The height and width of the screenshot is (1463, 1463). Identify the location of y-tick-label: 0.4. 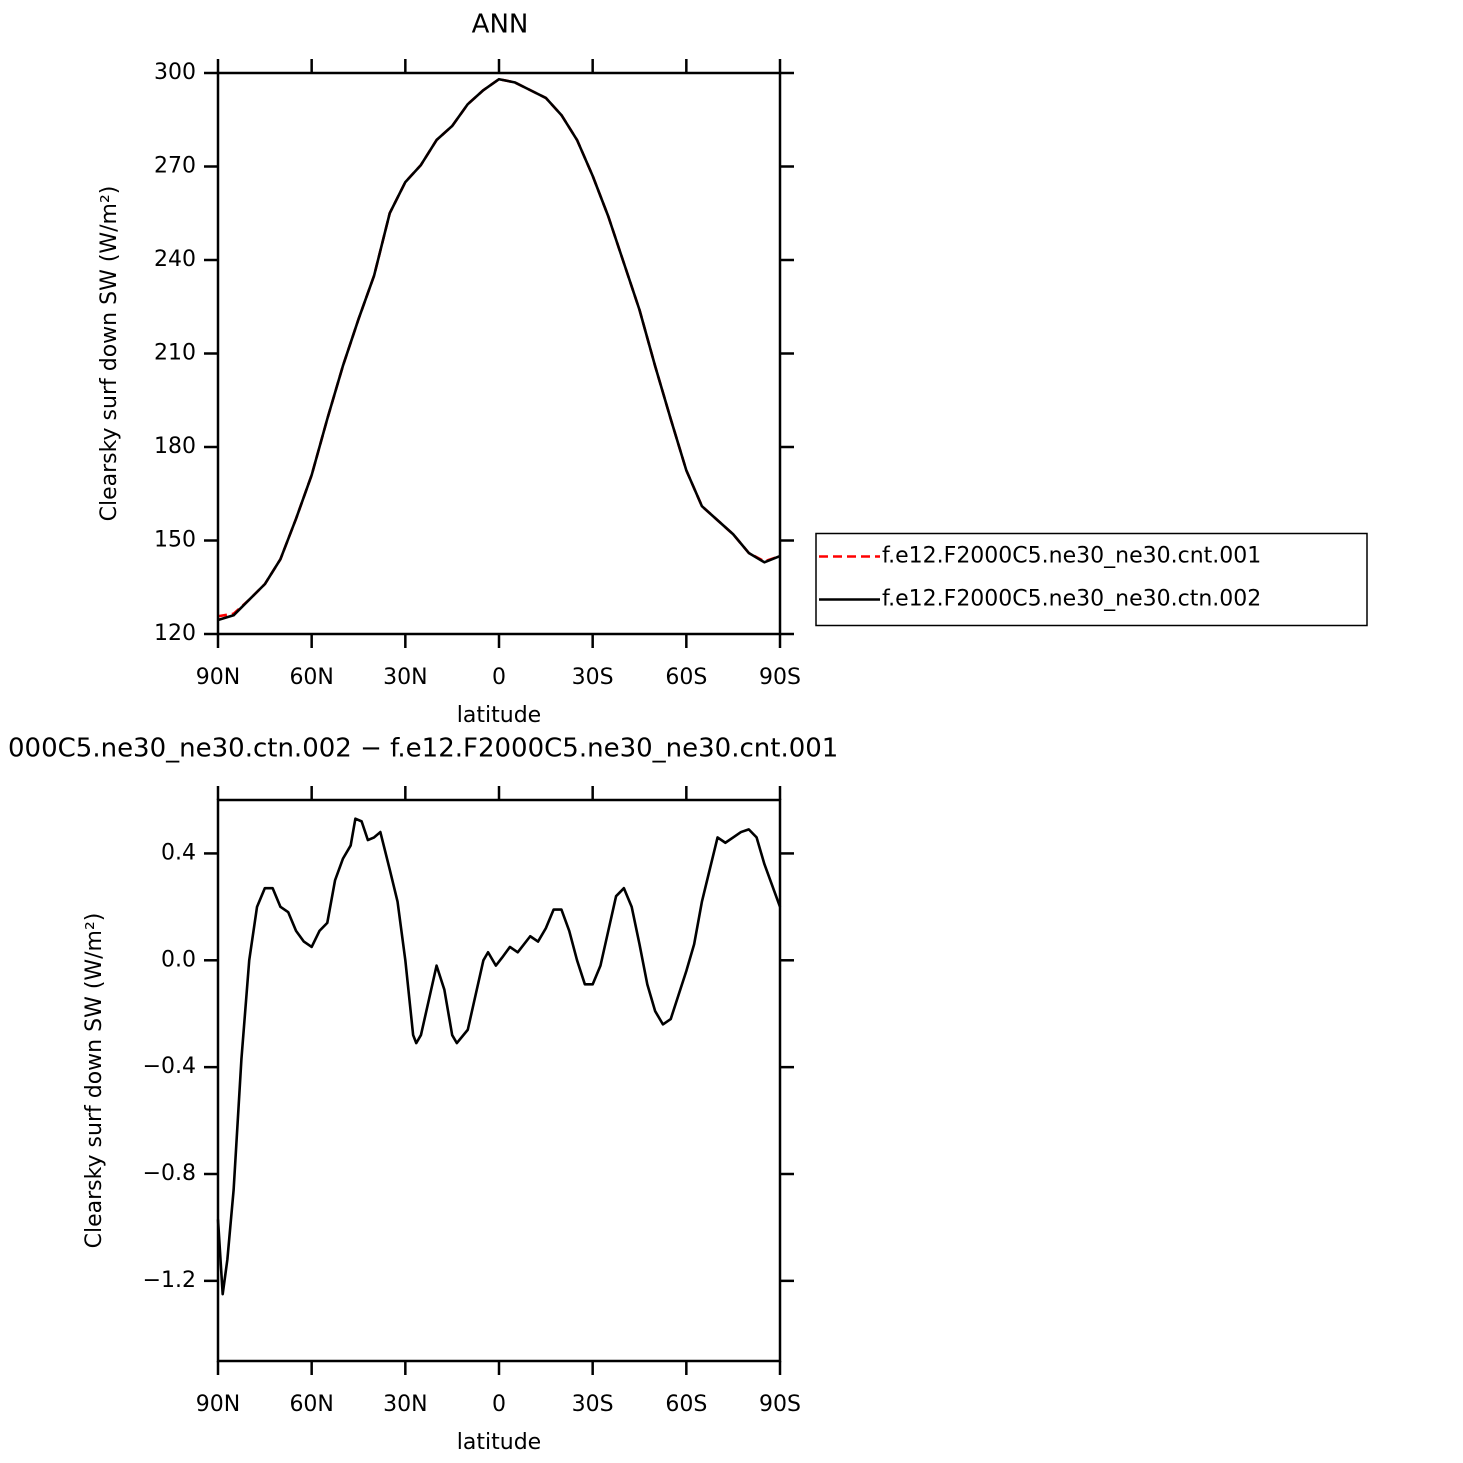
(178, 852).